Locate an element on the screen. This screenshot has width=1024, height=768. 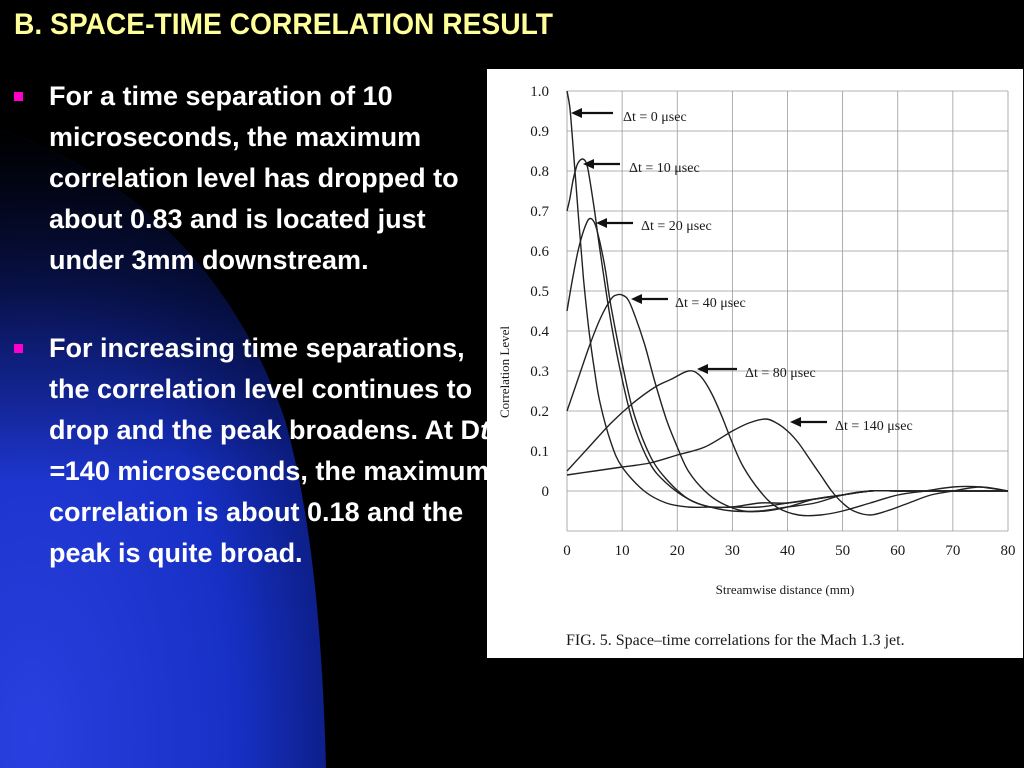
series-label: Δt = 0 μsec is located at coordinates (655, 117).